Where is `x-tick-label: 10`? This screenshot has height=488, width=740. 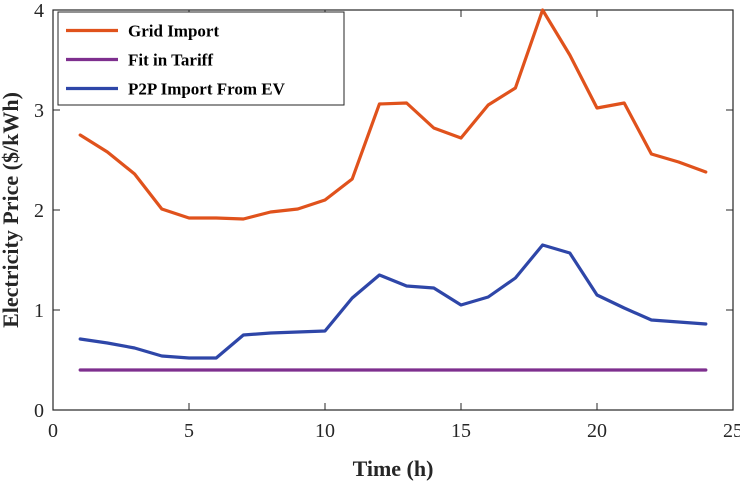
x-tick-label: 10 is located at coordinates (325, 431).